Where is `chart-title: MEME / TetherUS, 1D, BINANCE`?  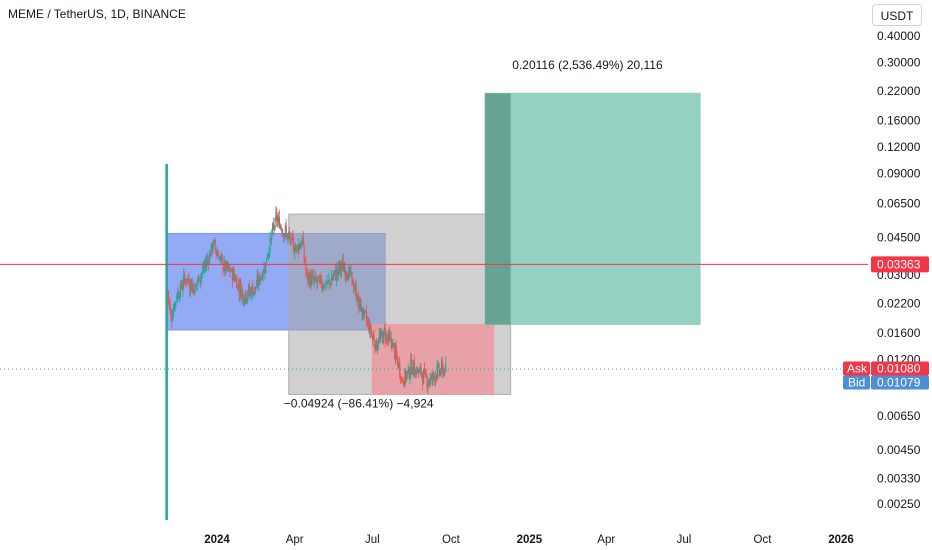 chart-title: MEME / TetherUS, 1D, BINANCE is located at coordinates (97, 14).